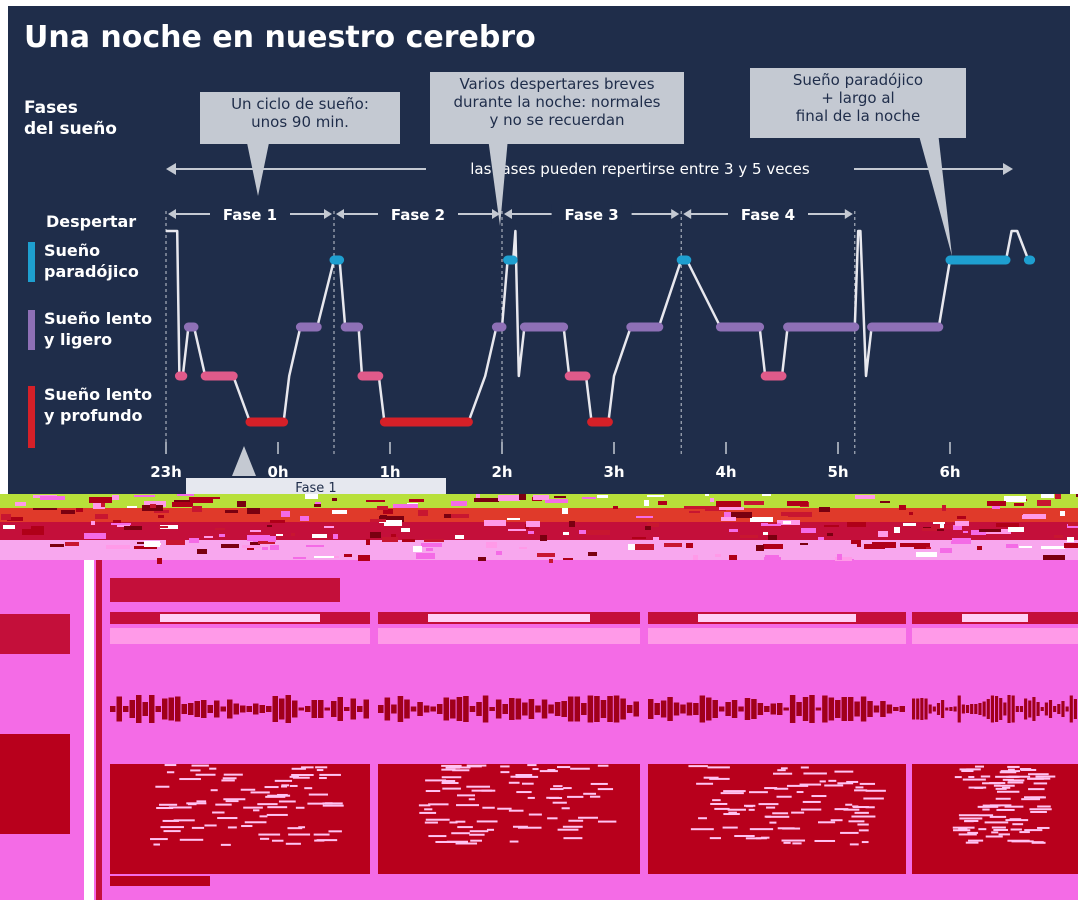 The image size is (1078, 900). Describe the element at coordinates (498, 182) in the screenshot. I see `callout-despertares-pointer` at that location.